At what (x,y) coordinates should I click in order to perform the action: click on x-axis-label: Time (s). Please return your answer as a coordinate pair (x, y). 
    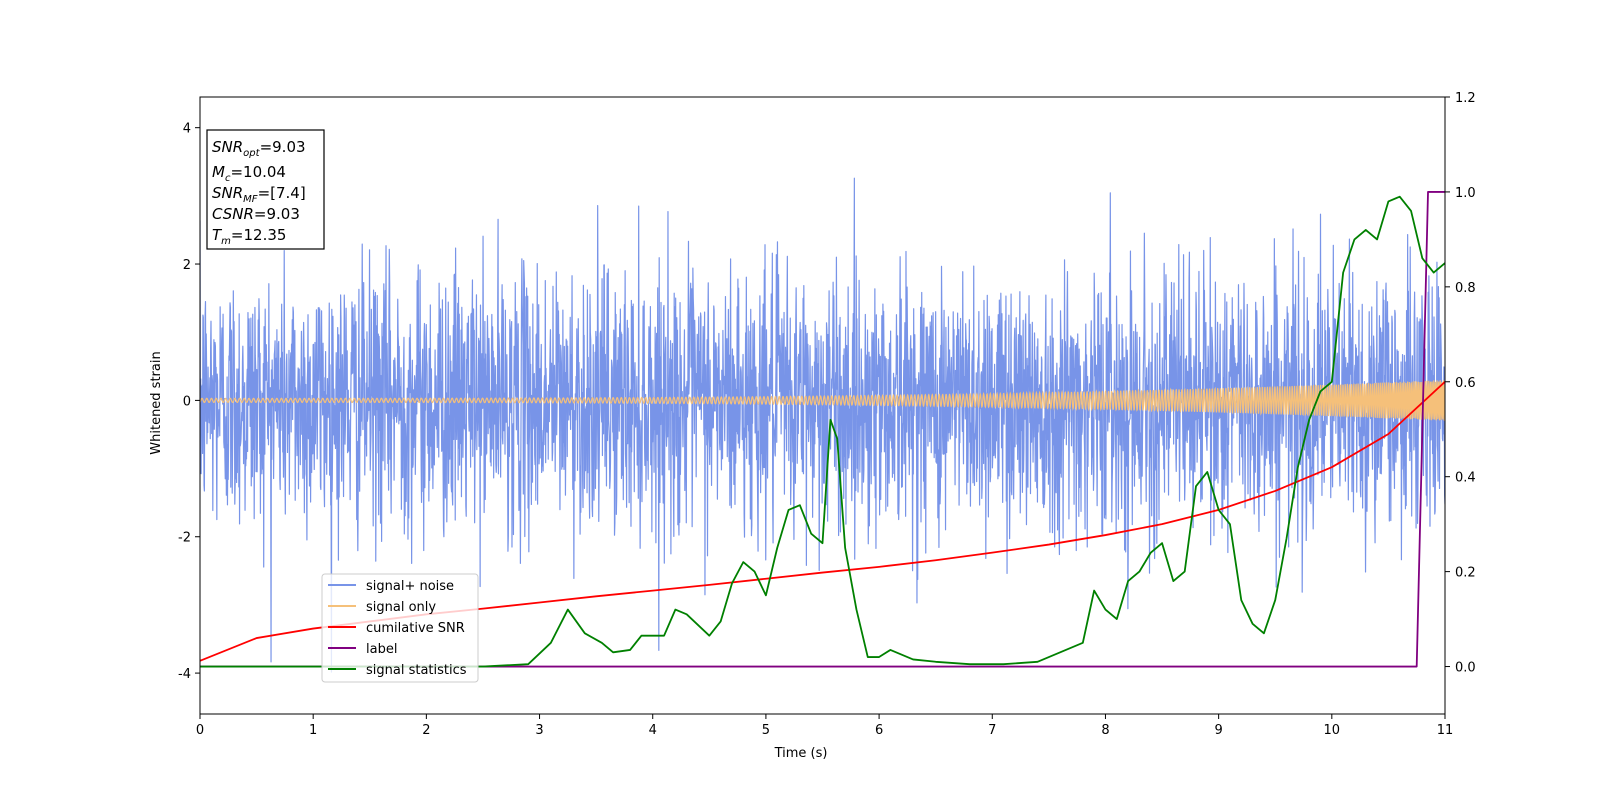
    Looking at the image, I should click on (801, 753).